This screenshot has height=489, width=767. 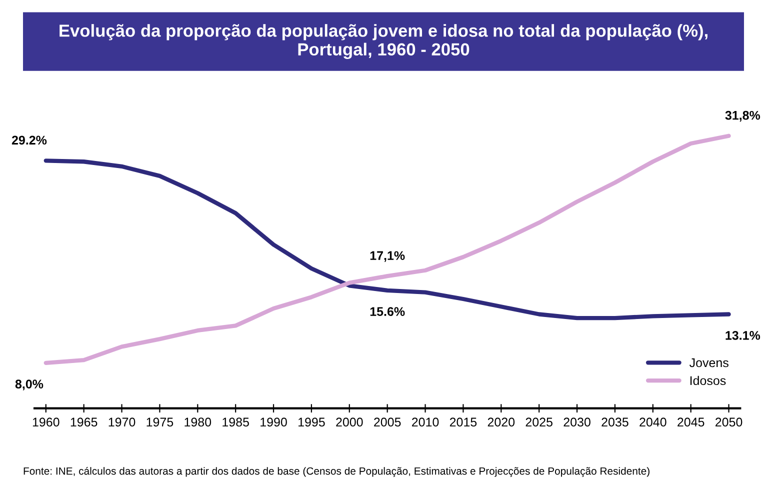 I want to click on x-tick-label: 1965, so click(x=84, y=422).